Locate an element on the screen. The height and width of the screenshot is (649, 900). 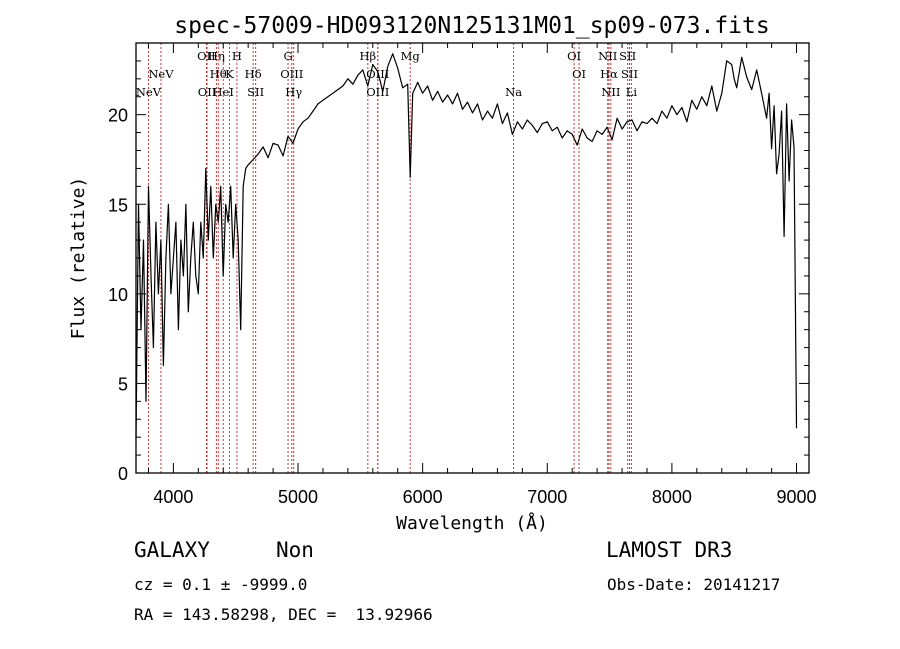
y-tick-label: 0 is located at coordinates (123, 474).